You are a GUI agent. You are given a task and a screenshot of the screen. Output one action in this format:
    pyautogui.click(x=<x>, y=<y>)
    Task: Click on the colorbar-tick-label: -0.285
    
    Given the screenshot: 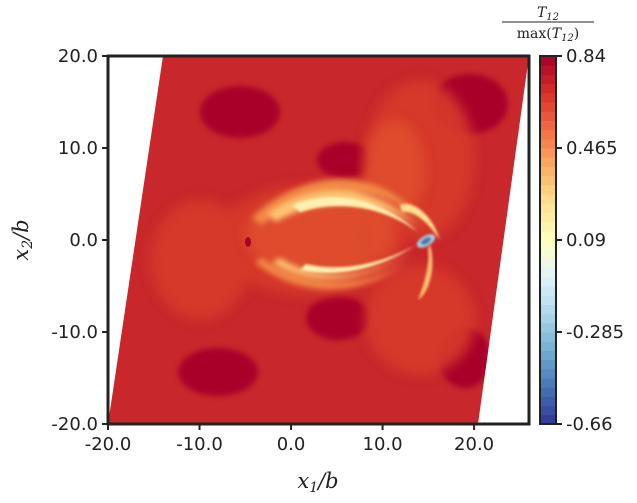 What is the action you would take?
    pyautogui.click(x=595, y=332)
    